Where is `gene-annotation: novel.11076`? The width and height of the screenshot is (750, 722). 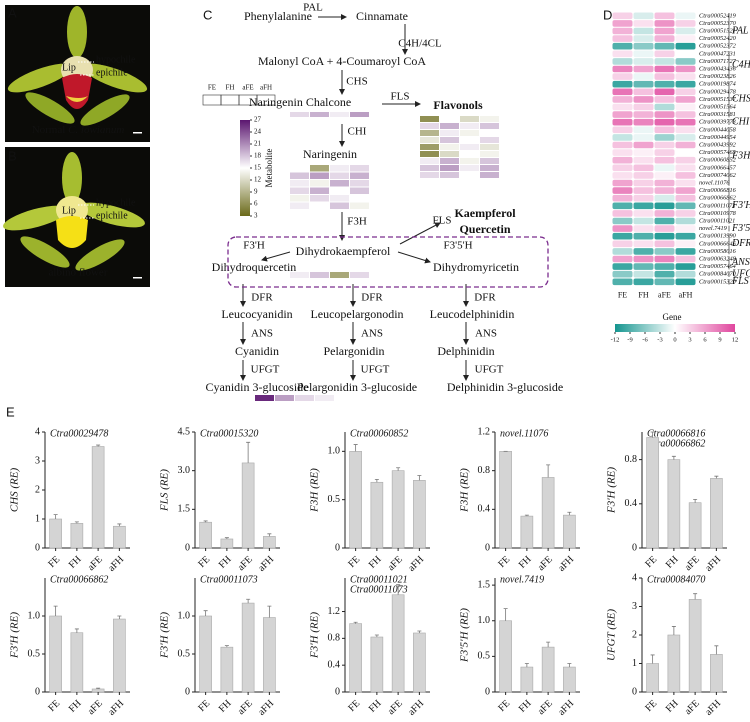 gene-annotation: novel.11076 is located at coordinates (524, 433).